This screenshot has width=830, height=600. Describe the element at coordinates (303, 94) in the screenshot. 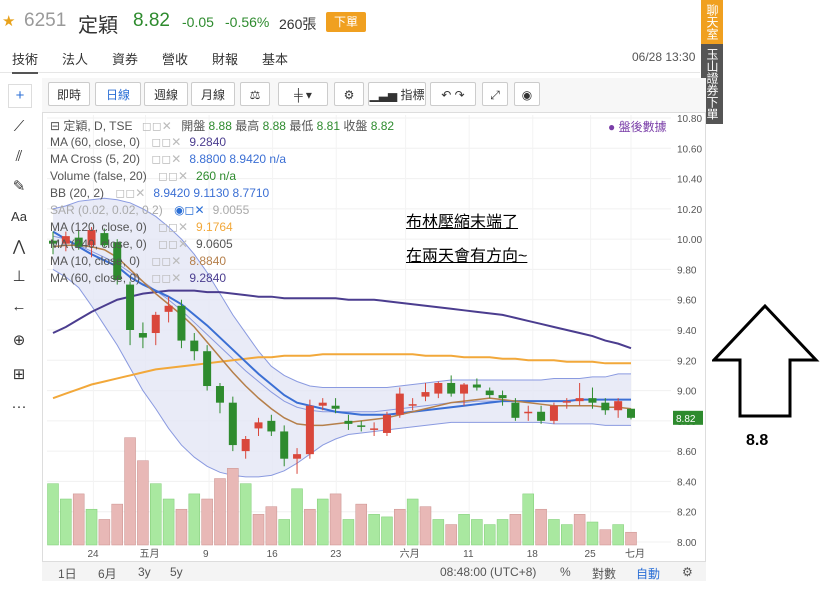

I see `chart-type-icon: ╪ ▾` at that location.